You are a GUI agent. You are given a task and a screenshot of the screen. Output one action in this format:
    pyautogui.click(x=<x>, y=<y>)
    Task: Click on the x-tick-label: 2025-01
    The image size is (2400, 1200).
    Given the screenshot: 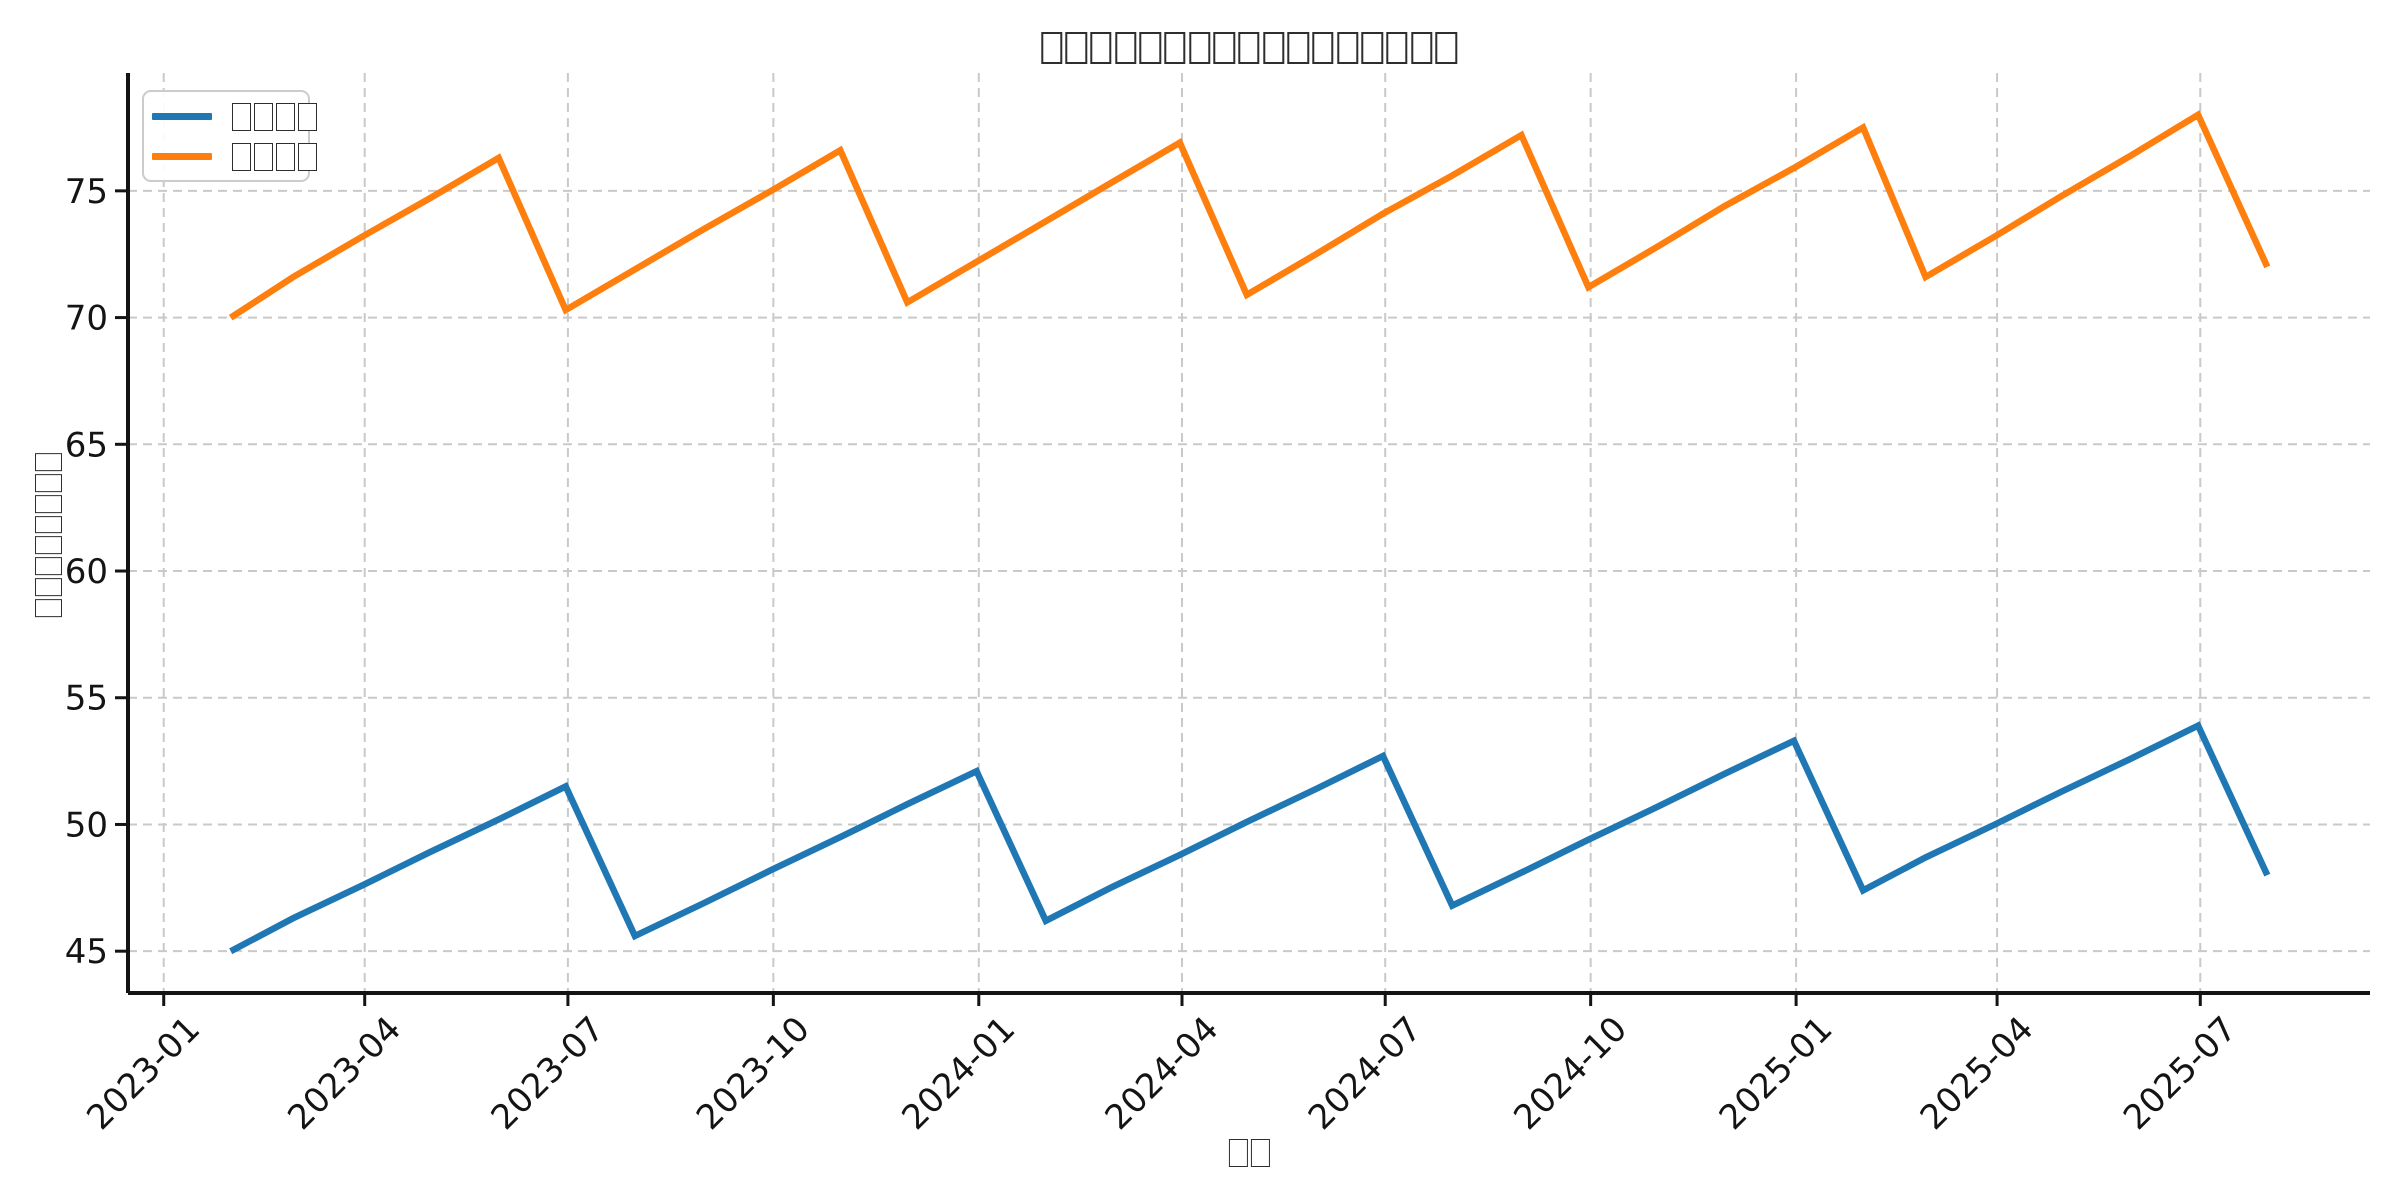 What is the action you would take?
    pyautogui.click(x=1776, y=1073)
    